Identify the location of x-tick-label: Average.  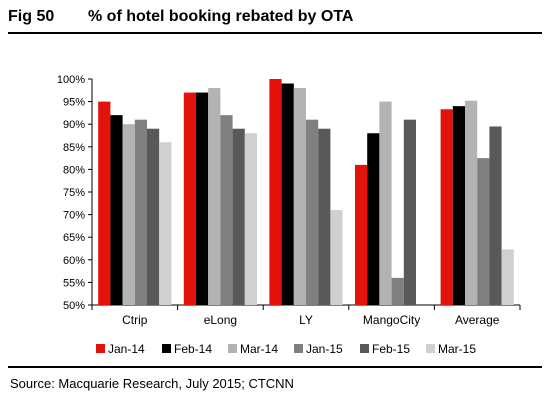
(477, 320).